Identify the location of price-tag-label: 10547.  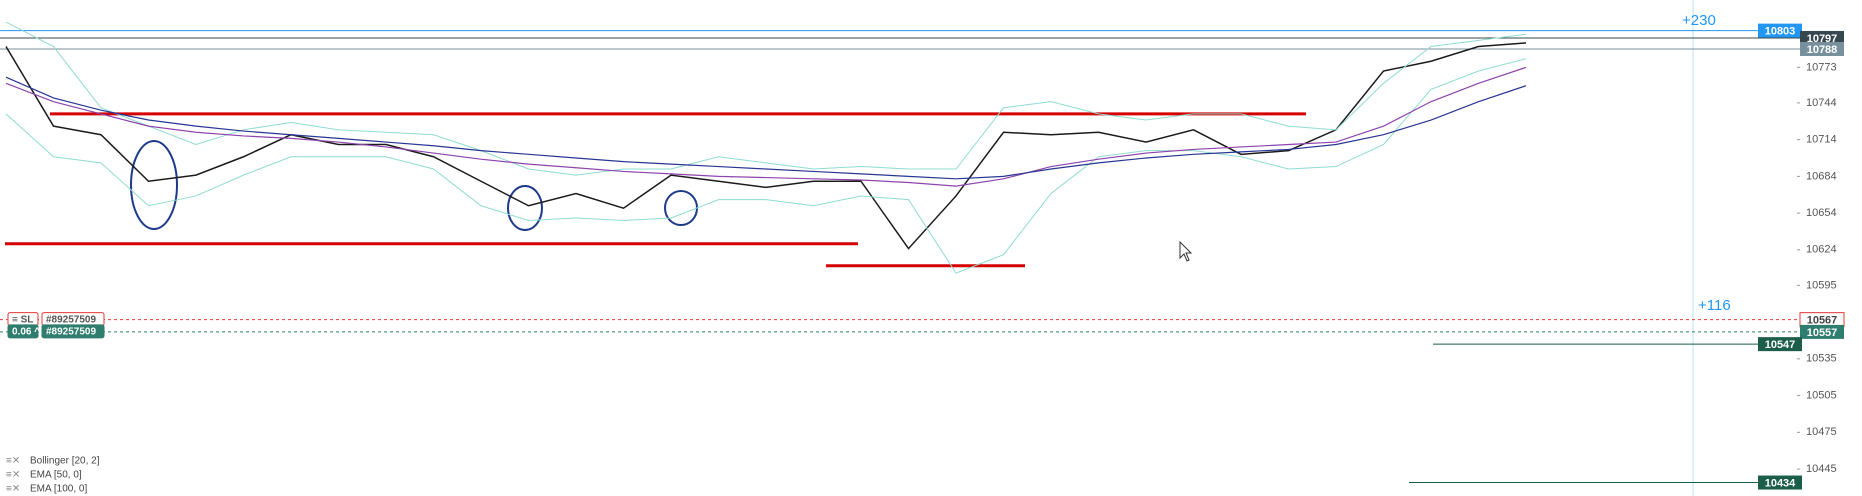
(1780, 345).